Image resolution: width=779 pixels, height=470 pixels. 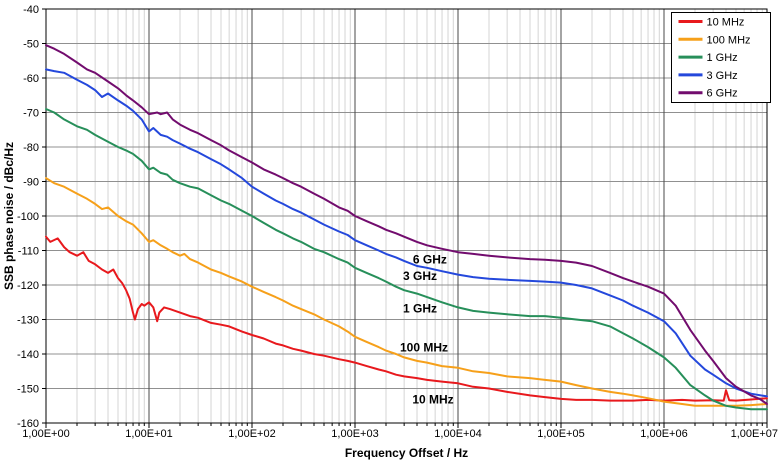 I want to click on y-tick-label: -130, so click(x=28, y=321).